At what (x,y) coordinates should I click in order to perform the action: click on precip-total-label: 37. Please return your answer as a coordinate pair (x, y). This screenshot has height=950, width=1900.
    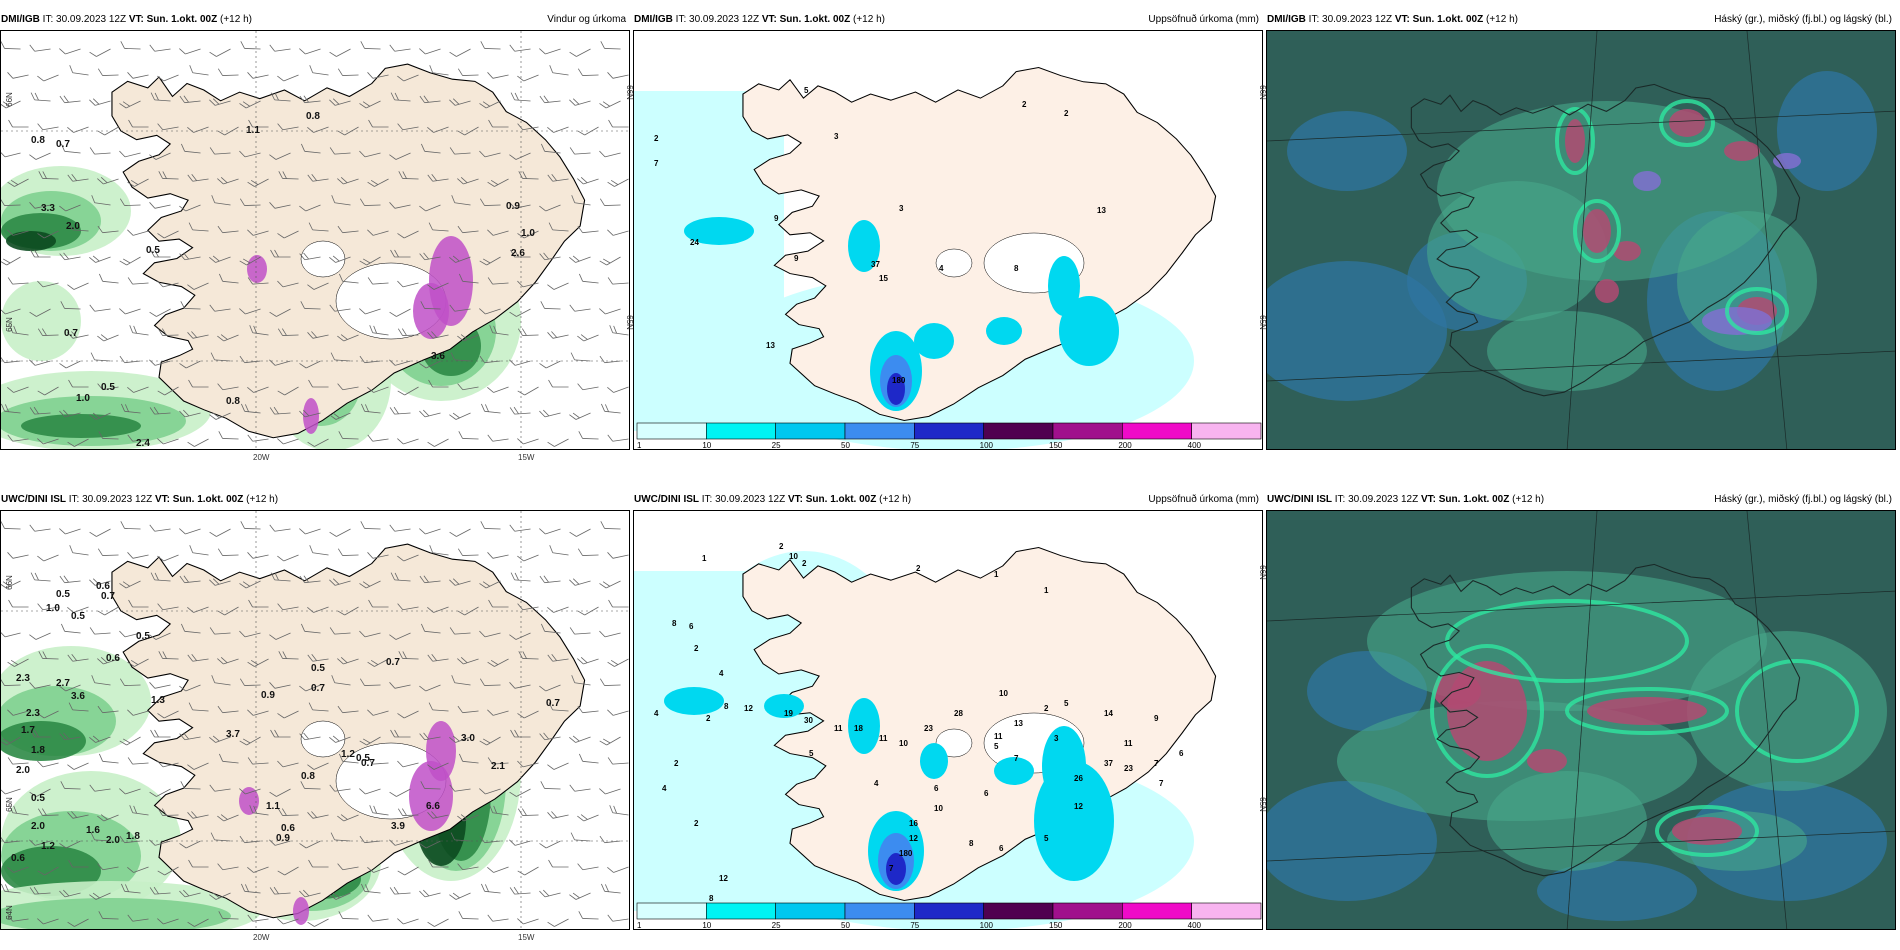
    Looking at the image, I should click on (875, 264).